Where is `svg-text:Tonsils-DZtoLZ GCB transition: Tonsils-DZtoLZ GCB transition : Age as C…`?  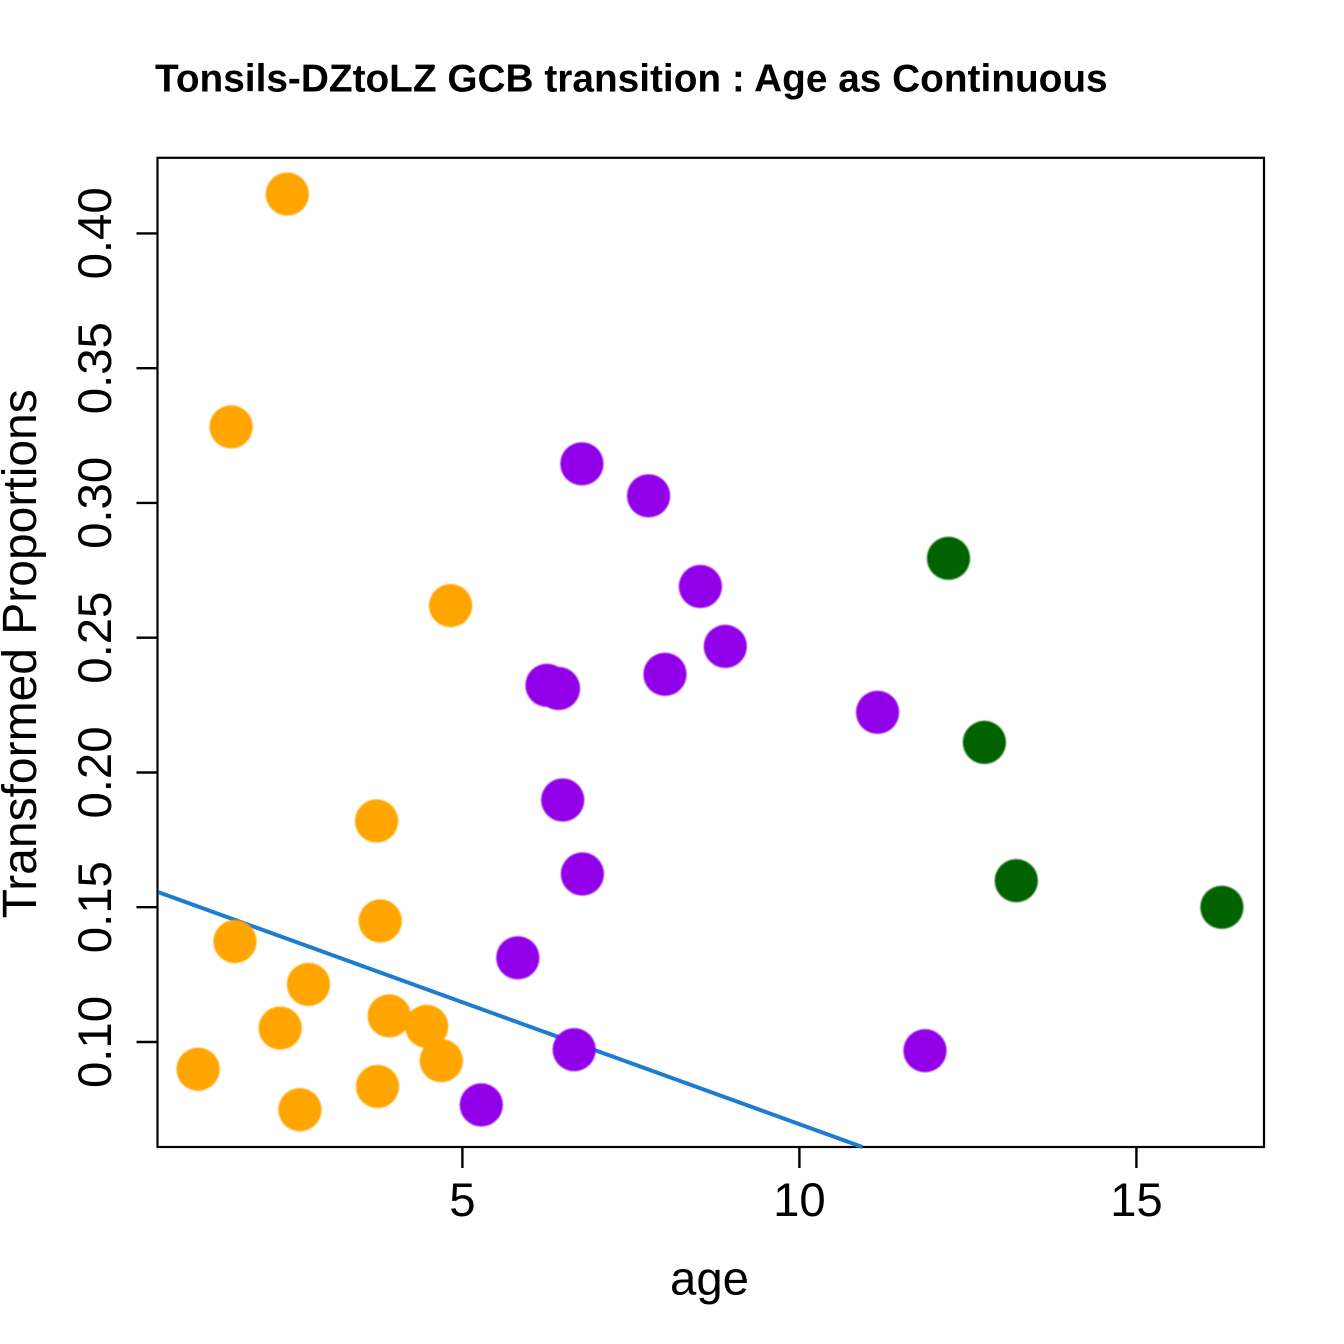 svg-text:Tonsils-DZtoLZ GCB transition: Tonsils-DZtoLZ GCB transition : Age as C… is located at coordinates (631, 79).